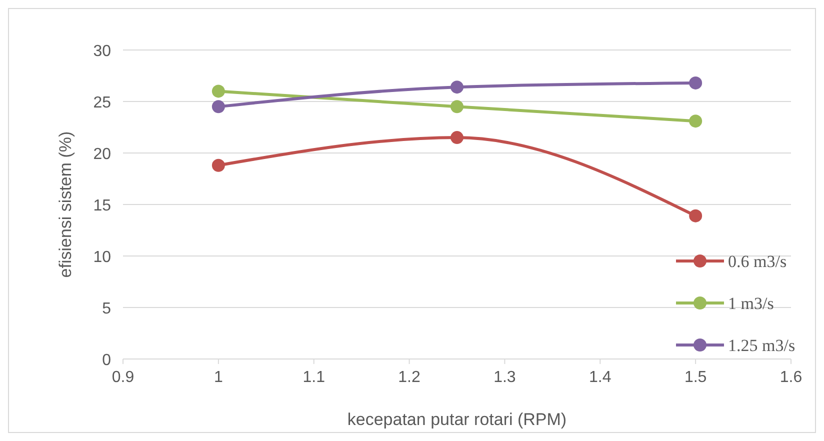 The height and width of the screenshot is (441, 824). I want to click on legend-label: 1 m3/s, so click(751, 303).